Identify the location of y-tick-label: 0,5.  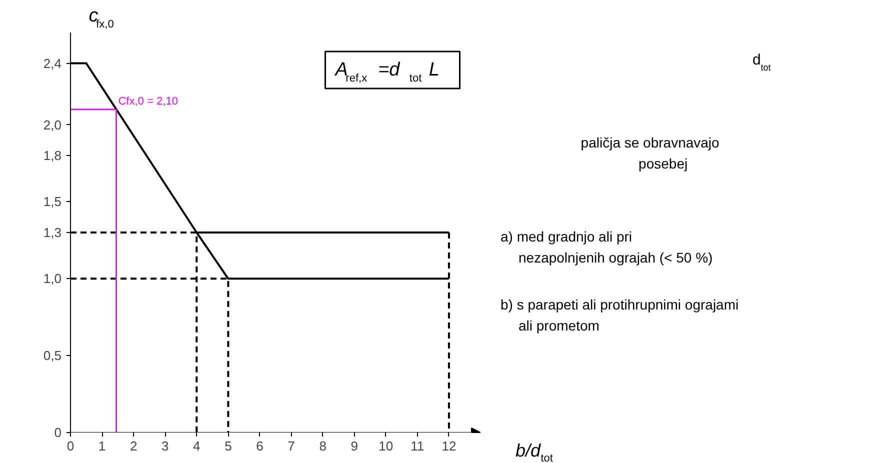
(52, 356).